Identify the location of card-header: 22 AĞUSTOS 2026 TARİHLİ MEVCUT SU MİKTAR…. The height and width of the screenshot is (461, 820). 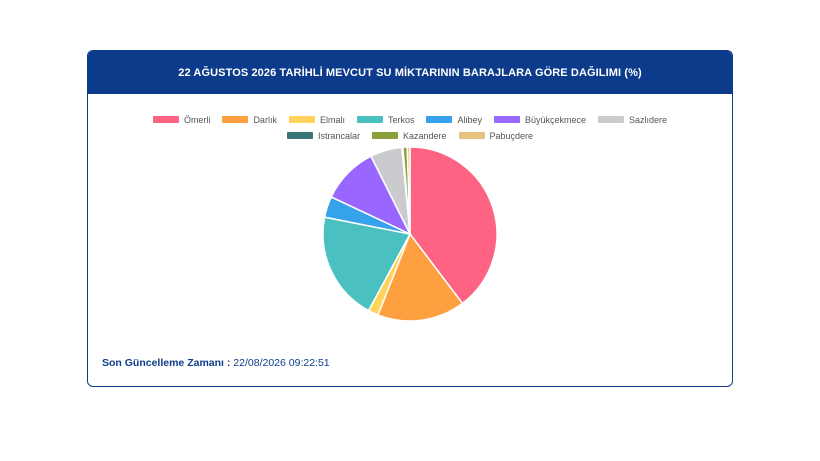
(410, 72).